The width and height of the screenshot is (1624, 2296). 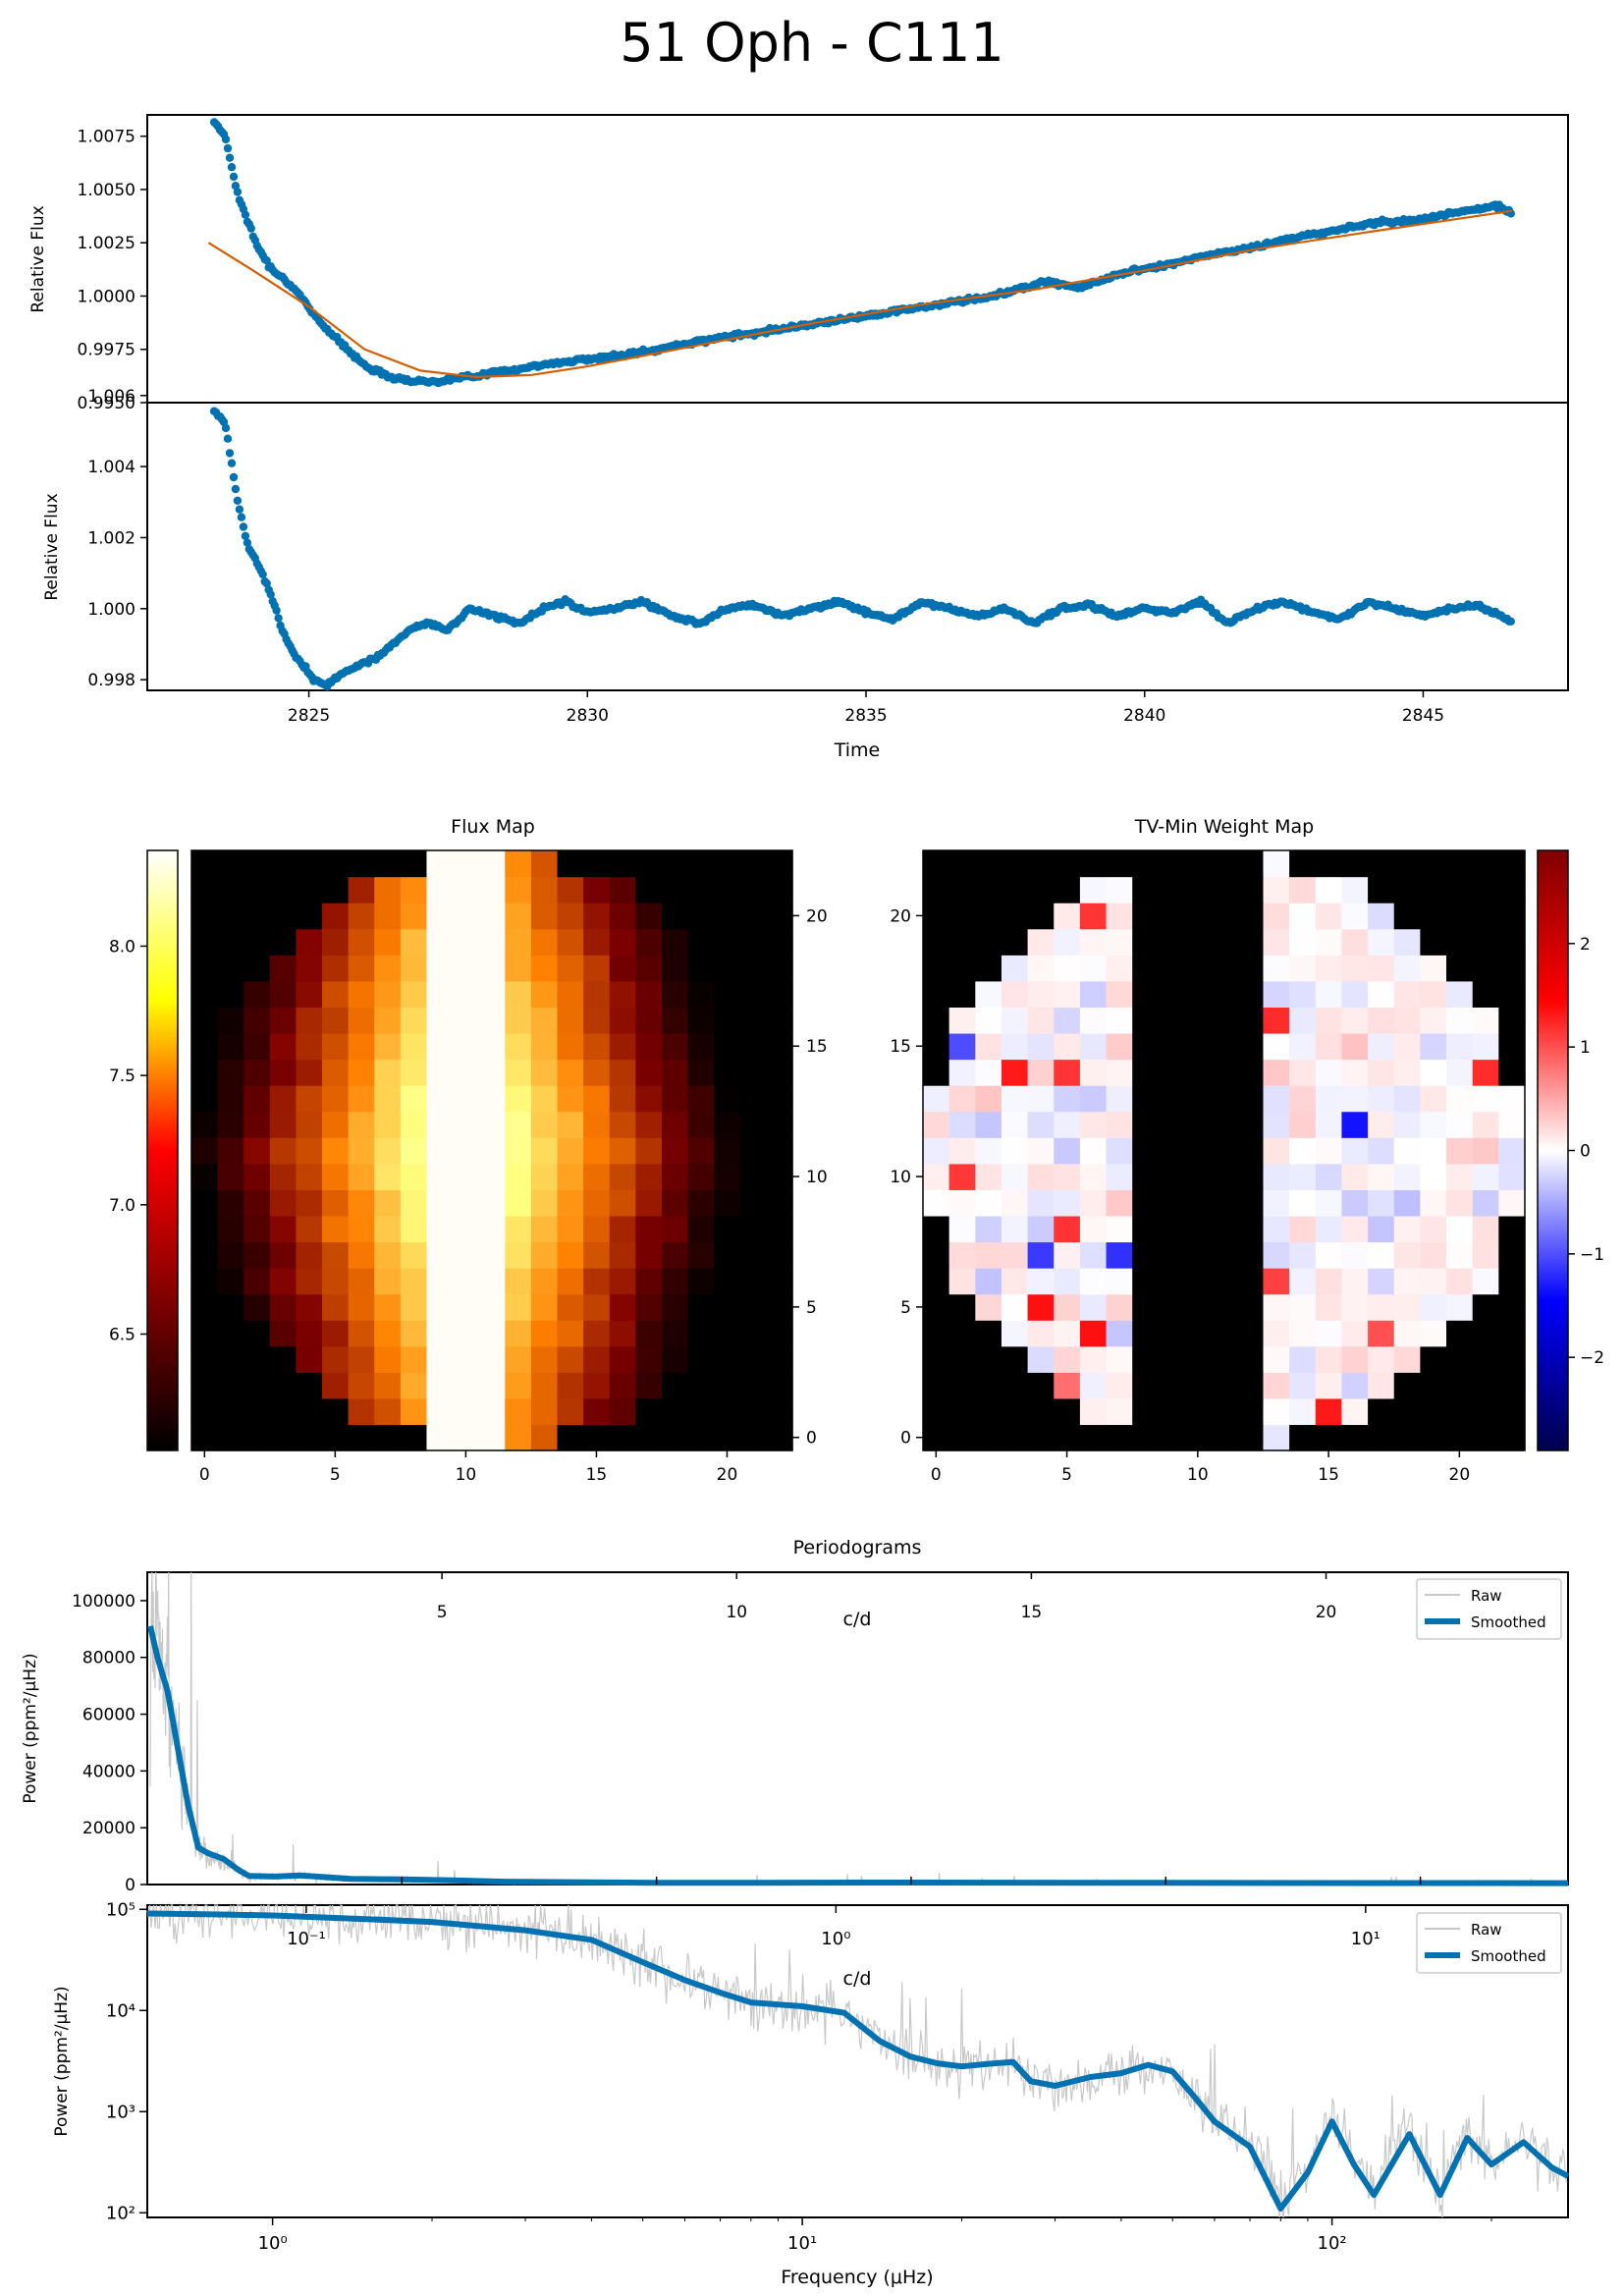 I want to click on y-tick-label: 60000, so click(x=108, y=1715).